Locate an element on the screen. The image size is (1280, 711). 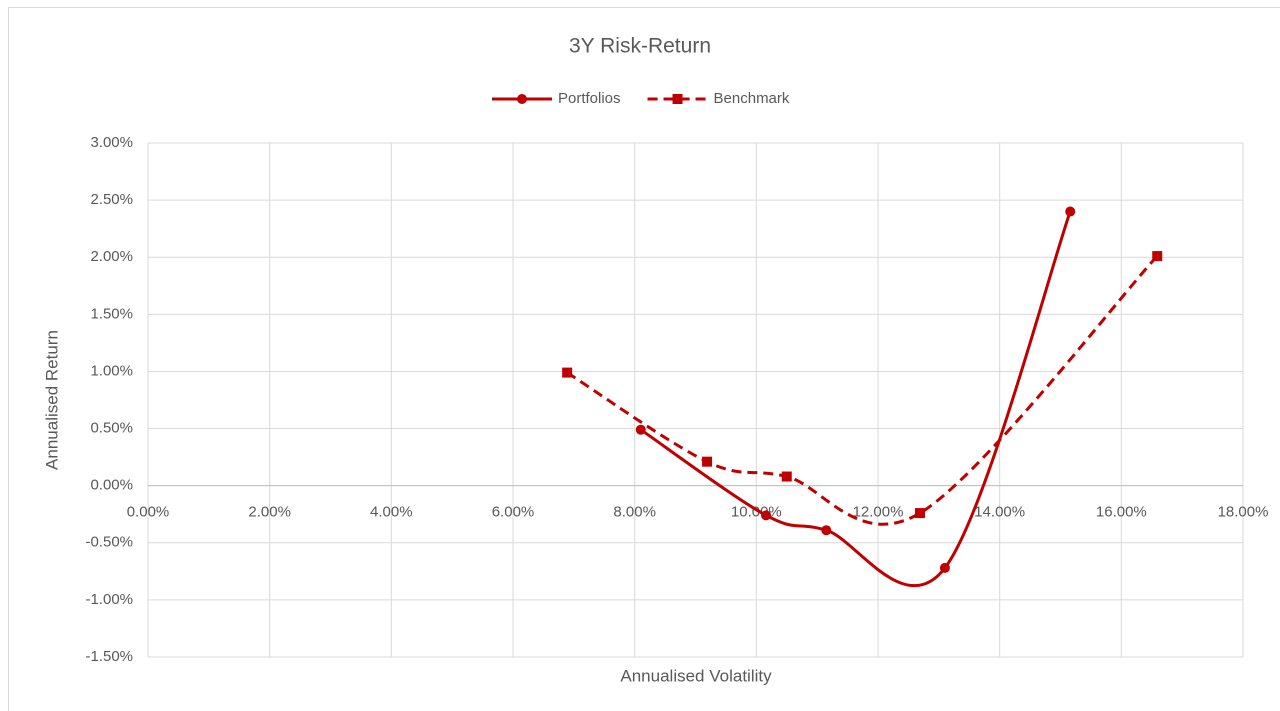
y-tick-label: 0.00% is located at coordinates (111, 485).